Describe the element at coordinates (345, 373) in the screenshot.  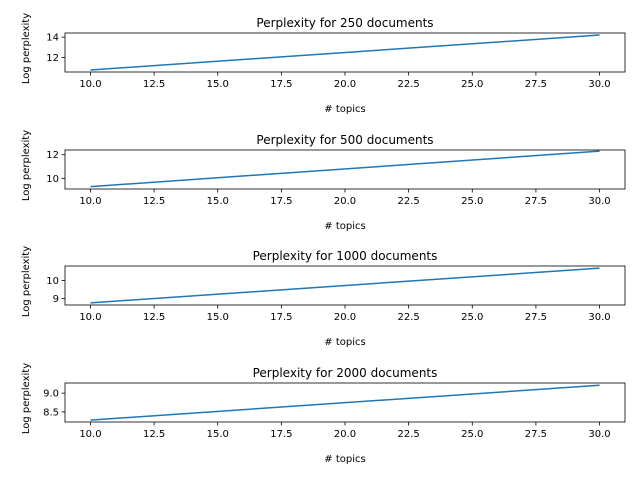
I see `subplot-title: Perplexity for 2000 documents` at that location.